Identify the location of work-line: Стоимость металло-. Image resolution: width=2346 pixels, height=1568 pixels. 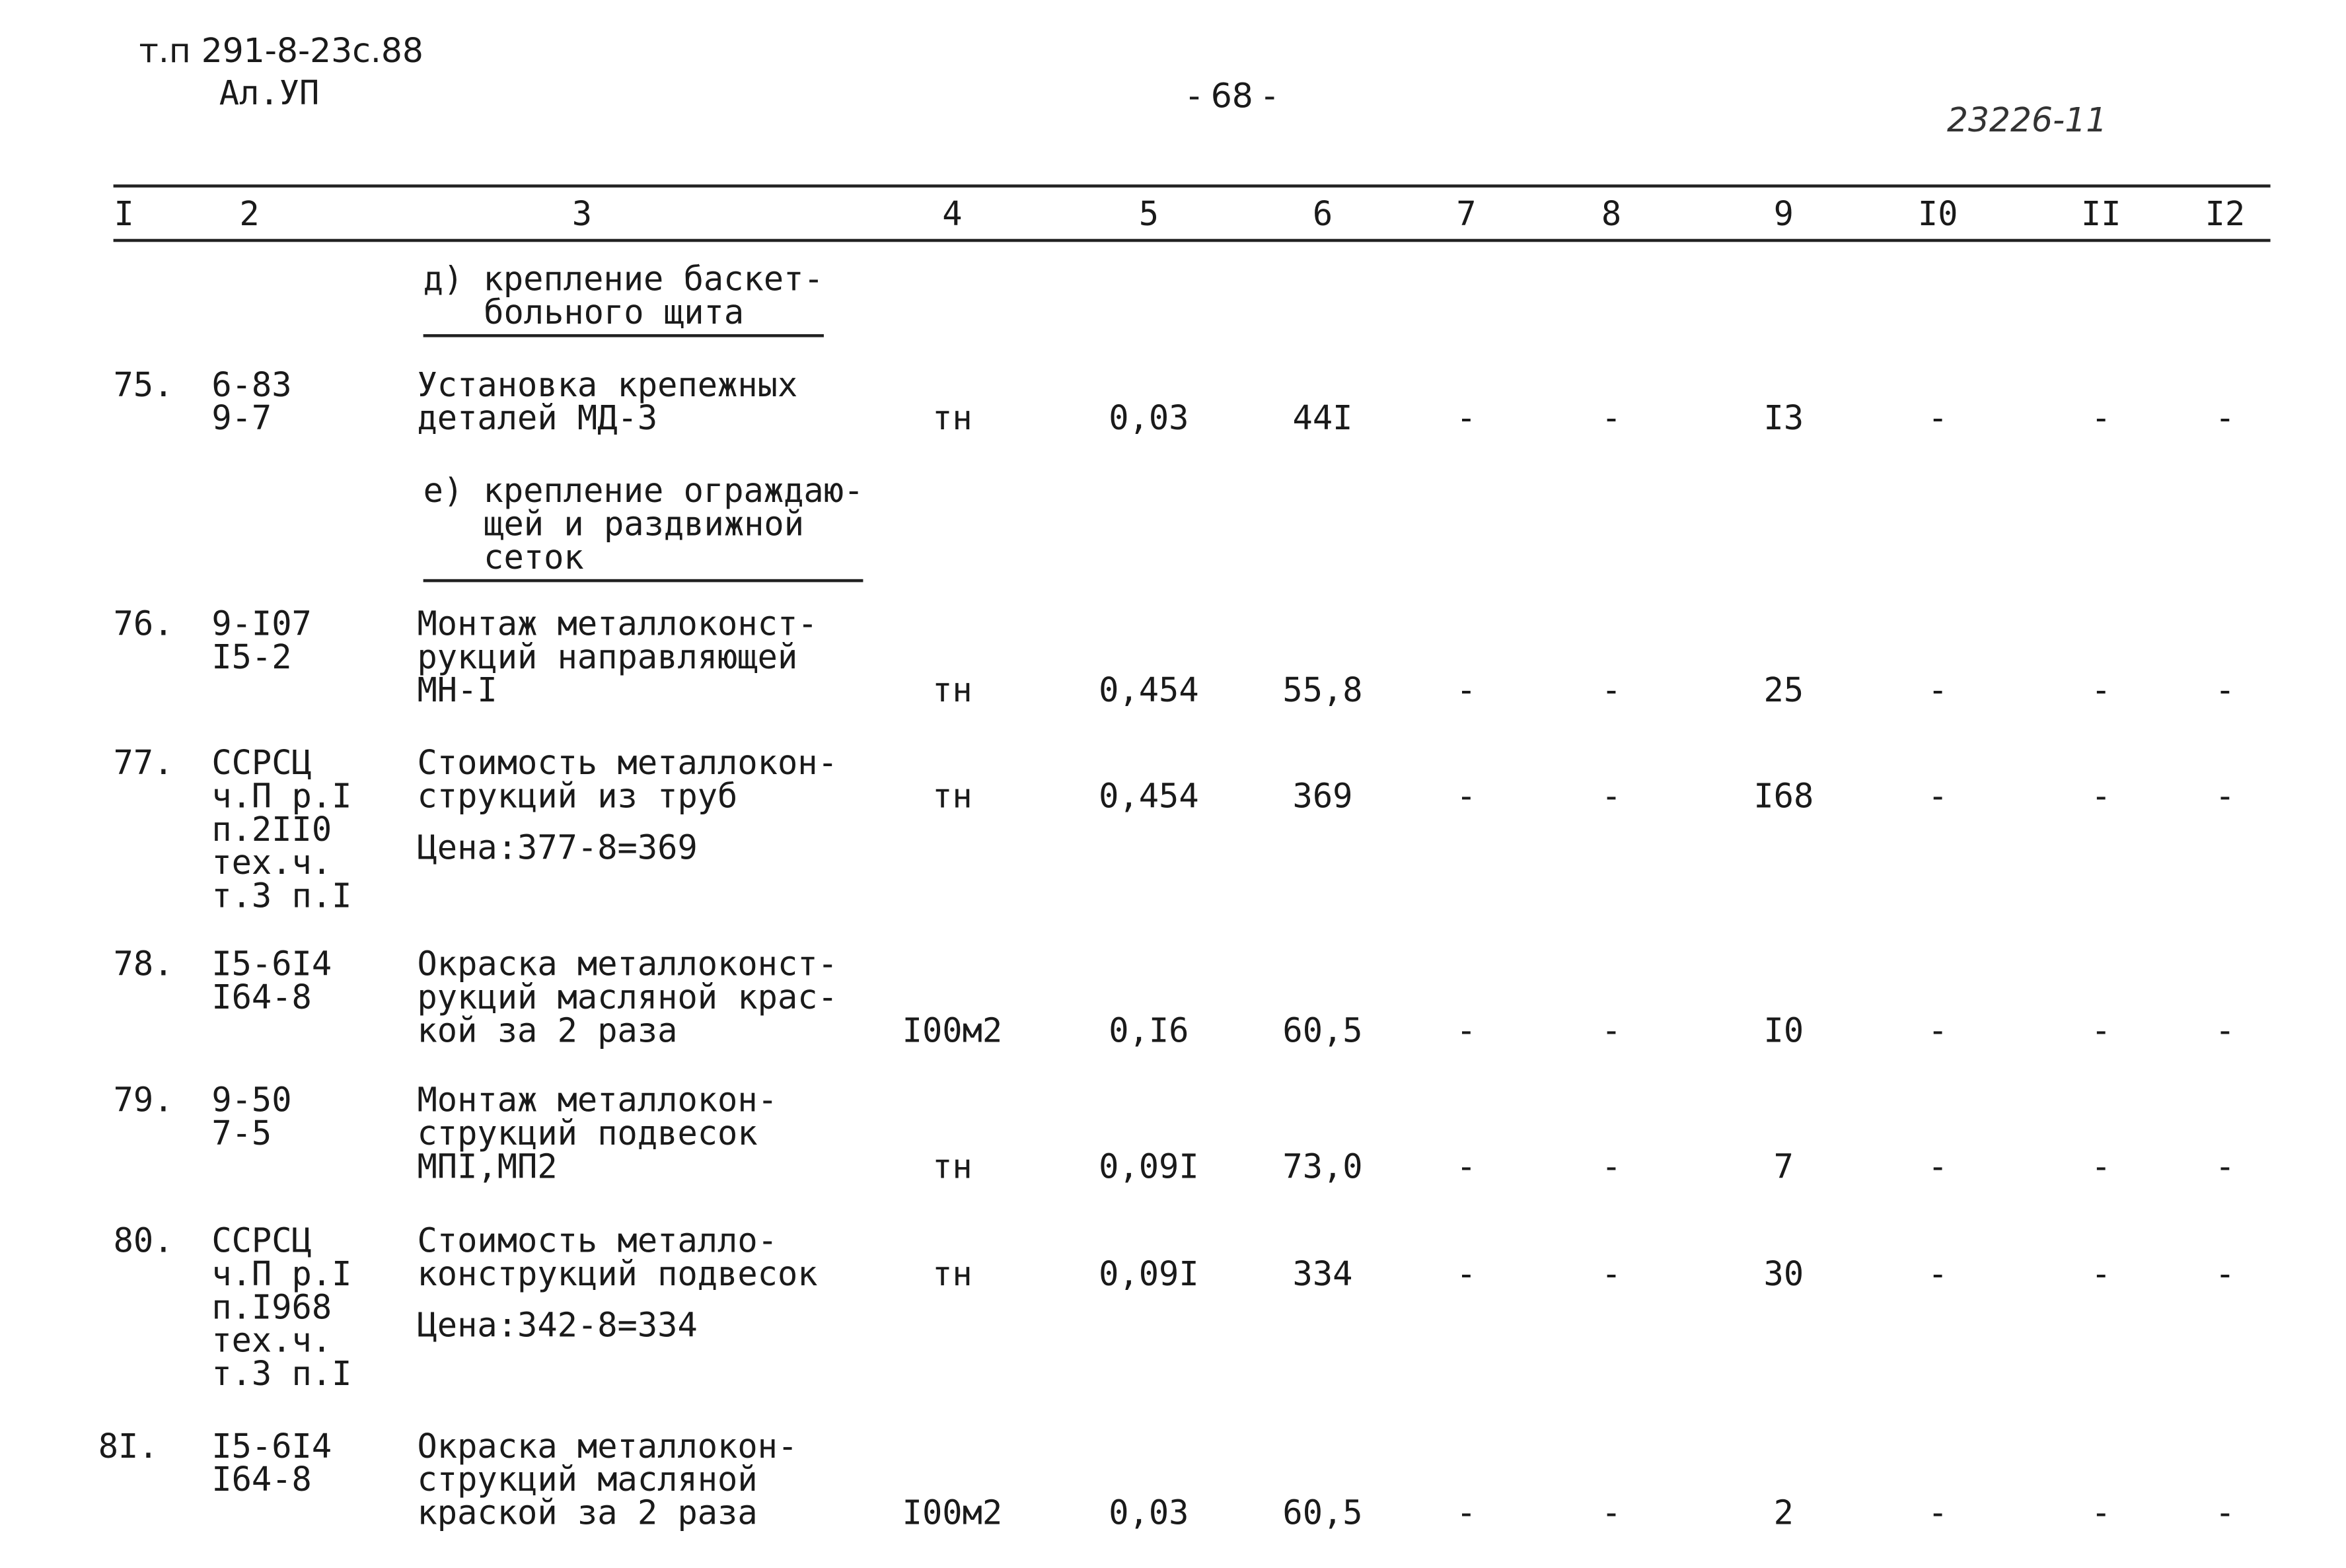
(597, 1242).